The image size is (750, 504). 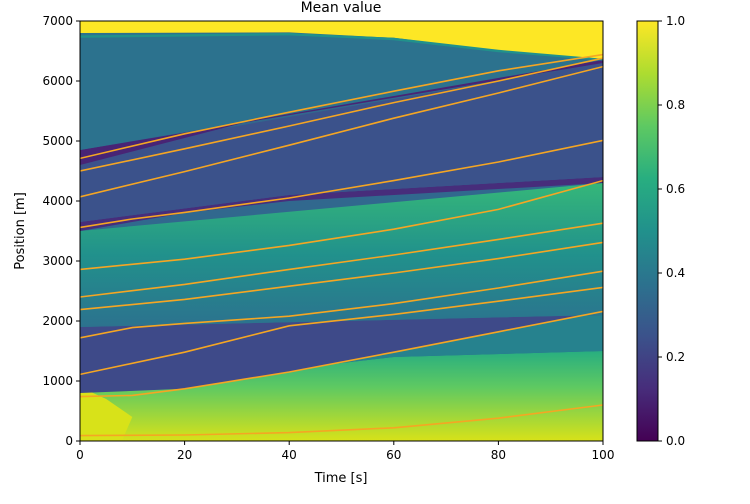 What do you see at coordinates (57, 381) in the screenshot?
I see `y-tick-label: 1000` at bounding box center [57, 381].